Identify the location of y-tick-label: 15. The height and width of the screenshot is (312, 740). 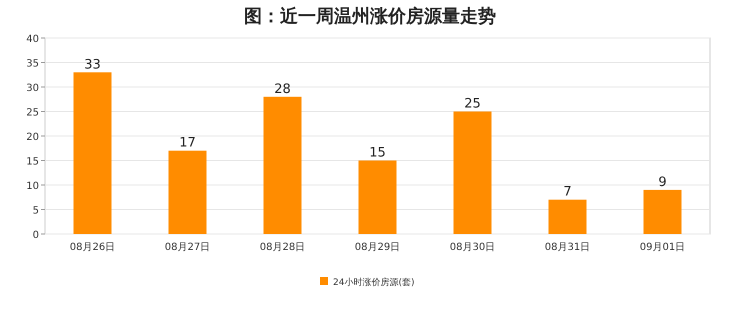
(32, 162).